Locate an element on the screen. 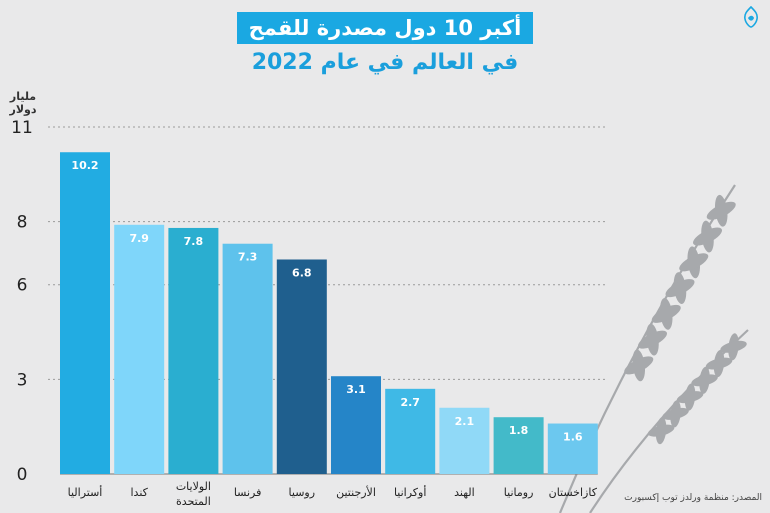 The width and height of the screenshot is (770, 513). x-tick-label: أستراليا is located at coordinates (85, 492).